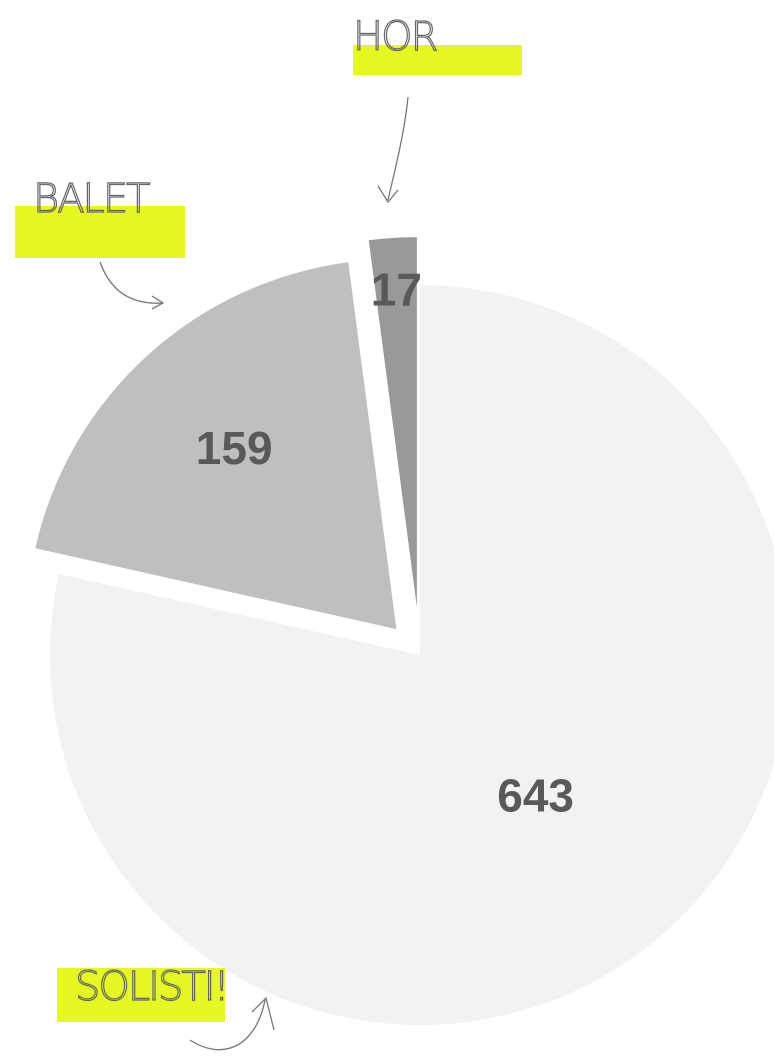  What do you see at coordinates (234, 448) in the screenshot?
I see `data-label: 159` at bounding box center [234, 448].